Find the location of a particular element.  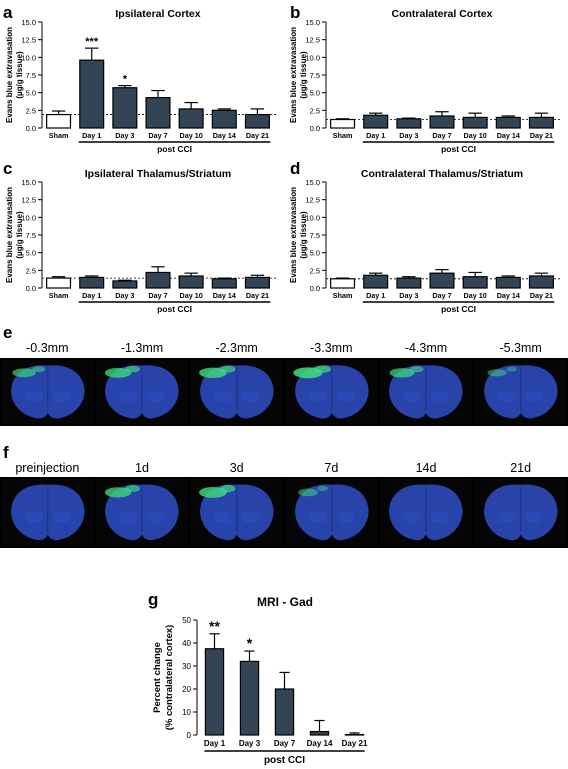

y-tick-label: 30 is located at coordinates (186, 666).